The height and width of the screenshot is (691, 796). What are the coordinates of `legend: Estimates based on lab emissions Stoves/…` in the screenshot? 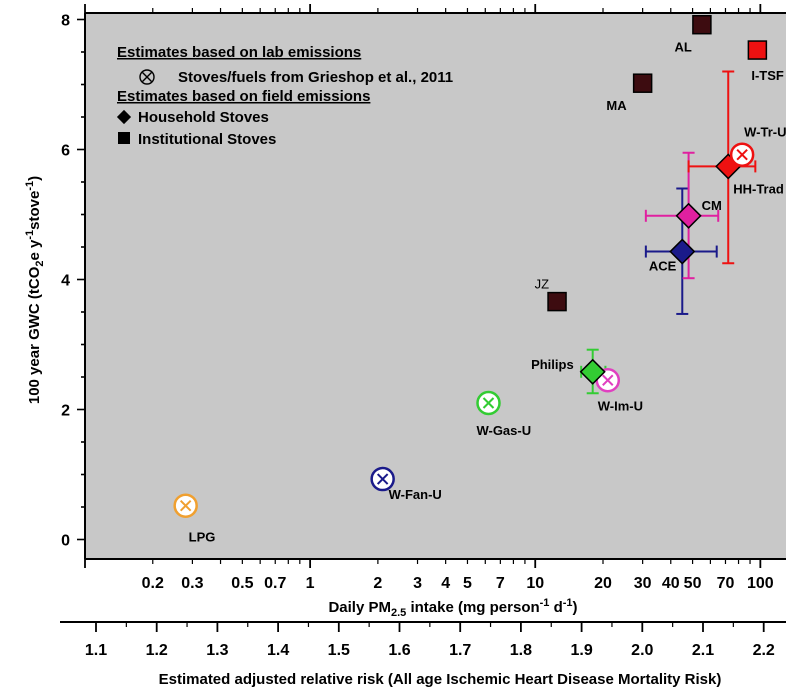 It's located at (284, 96).